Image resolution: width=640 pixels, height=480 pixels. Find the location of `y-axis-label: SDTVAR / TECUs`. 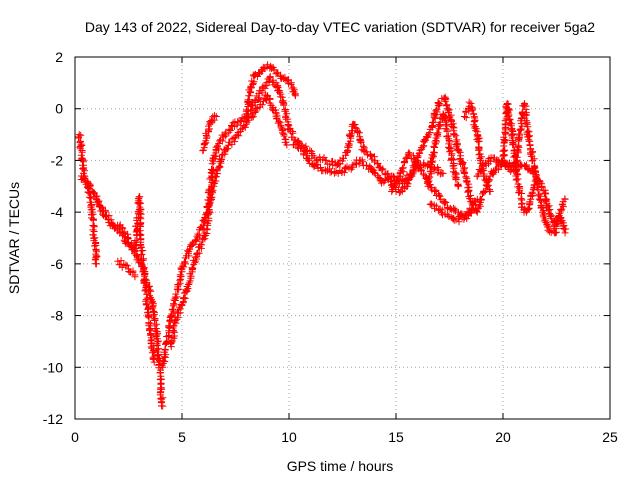

y-axis-label: SDTVAR / TECUs is located at coordinates (14, 238).